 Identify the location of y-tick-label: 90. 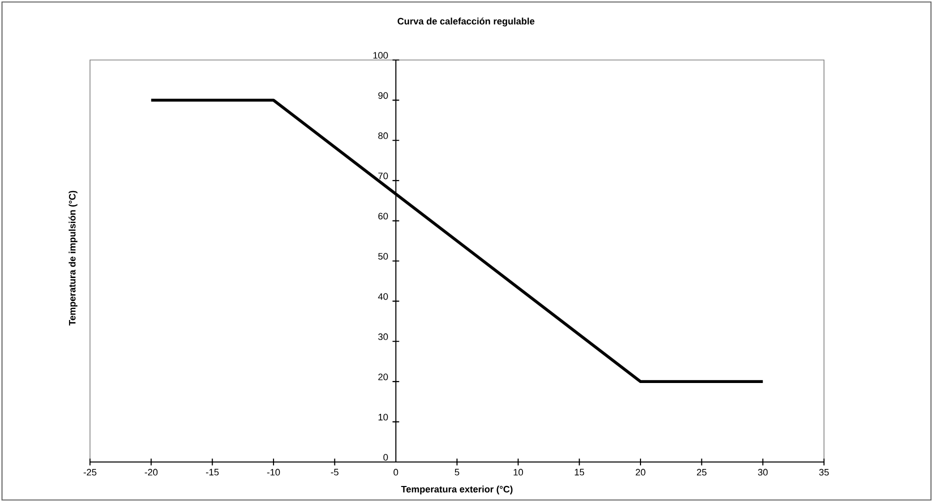
(383, 95).